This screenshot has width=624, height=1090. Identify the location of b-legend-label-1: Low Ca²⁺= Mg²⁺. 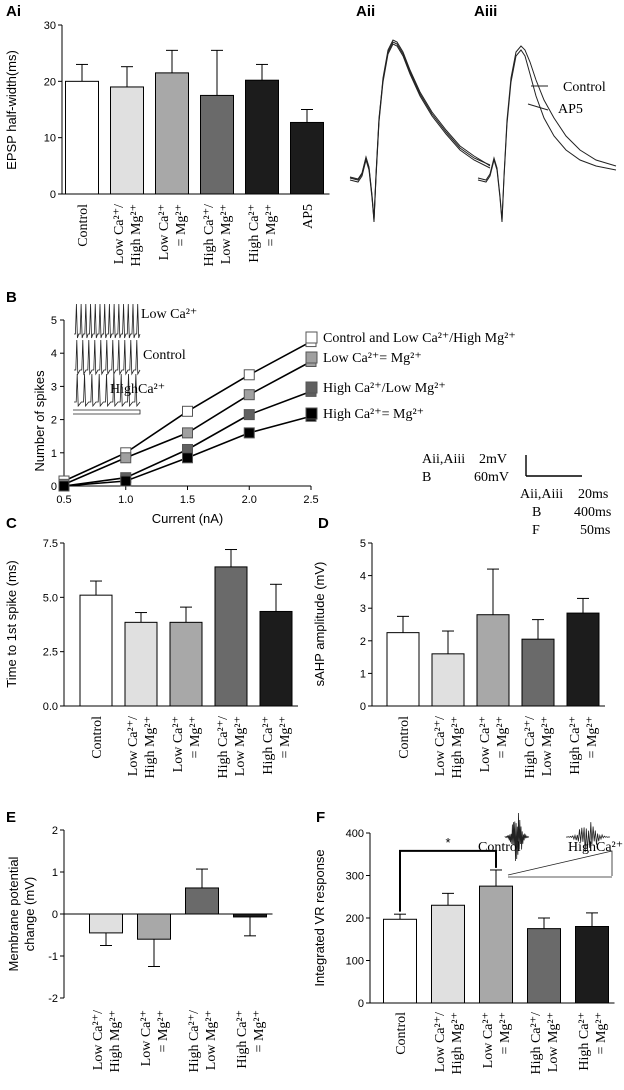
(372, 358).